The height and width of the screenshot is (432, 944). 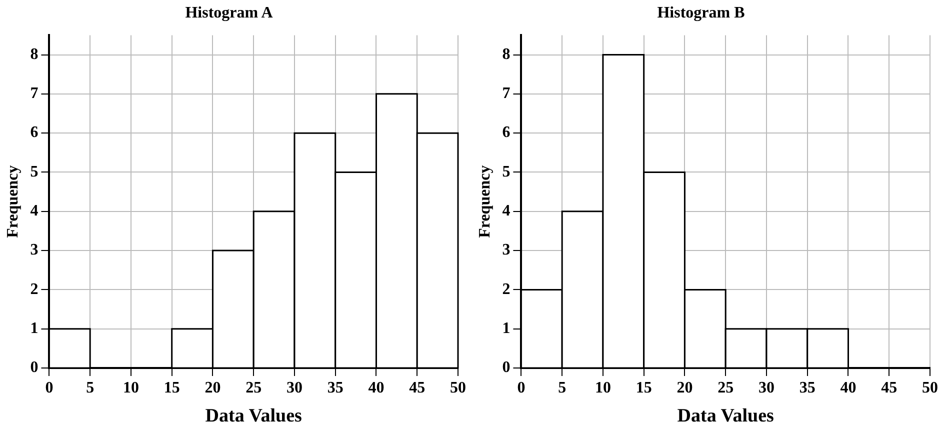 I want to click on chart-title: Histogram B, so click(x=701, y=13).